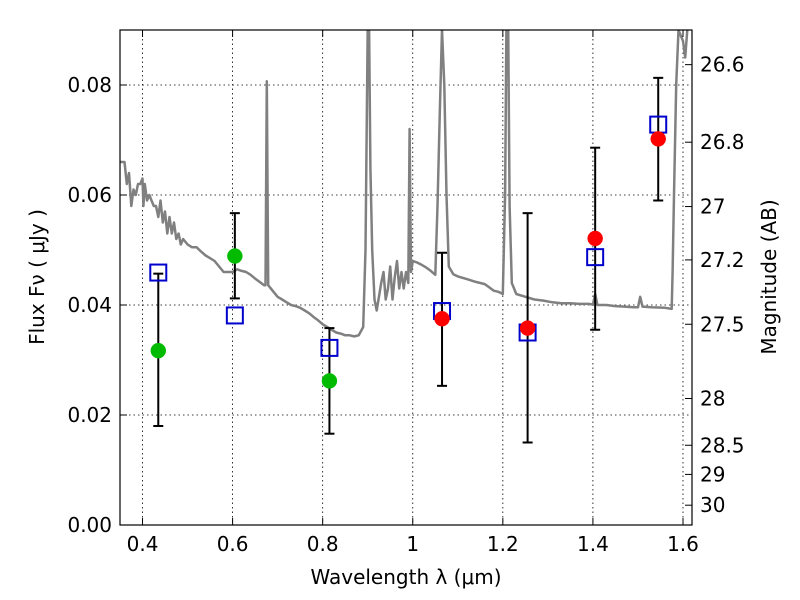 The image size is (800, 600). I want to click on y2-tick-label: 28, so click(712, 399).